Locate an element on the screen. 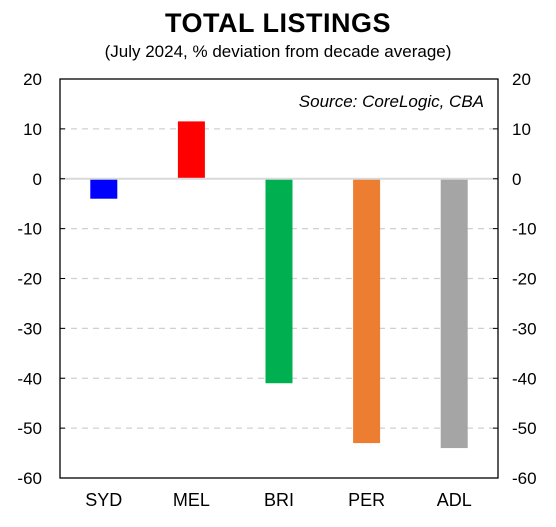 The width and height of the screenshot is (556, 527). x-tick-label: MEL is located at coordinates (191, 500).